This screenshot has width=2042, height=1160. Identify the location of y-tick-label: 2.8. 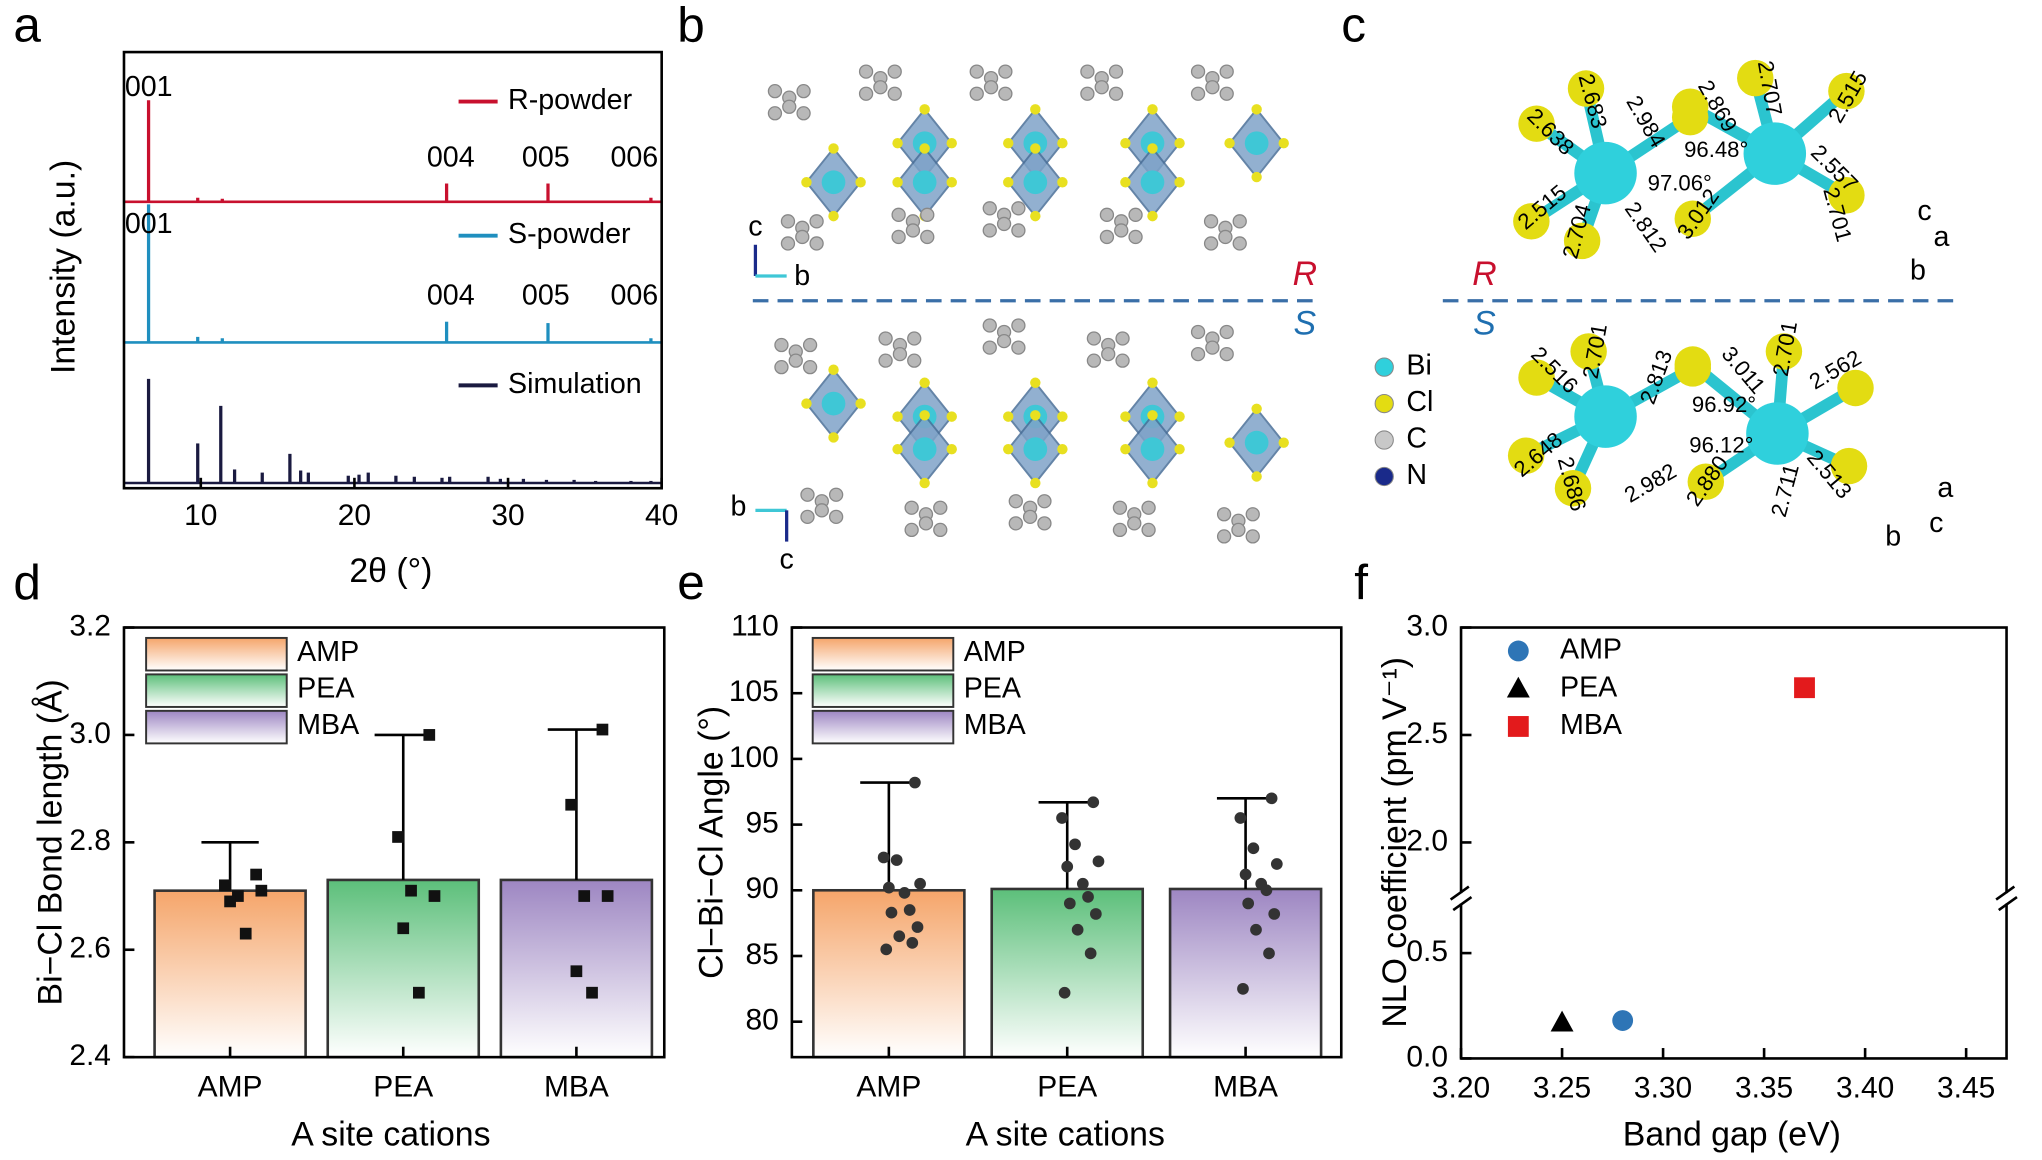
(90, 840).